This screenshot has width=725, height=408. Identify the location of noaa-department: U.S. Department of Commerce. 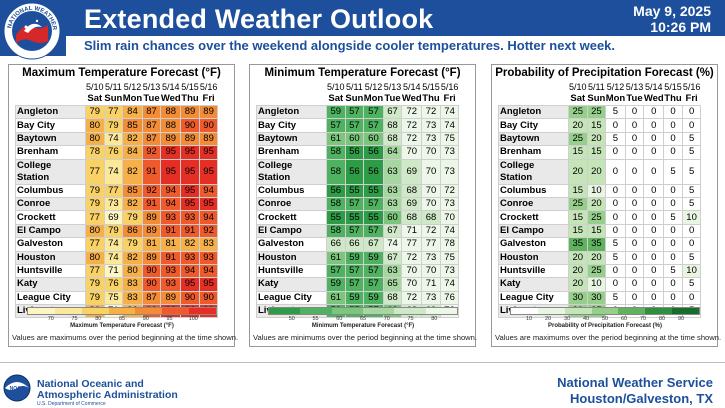
(71, 404).